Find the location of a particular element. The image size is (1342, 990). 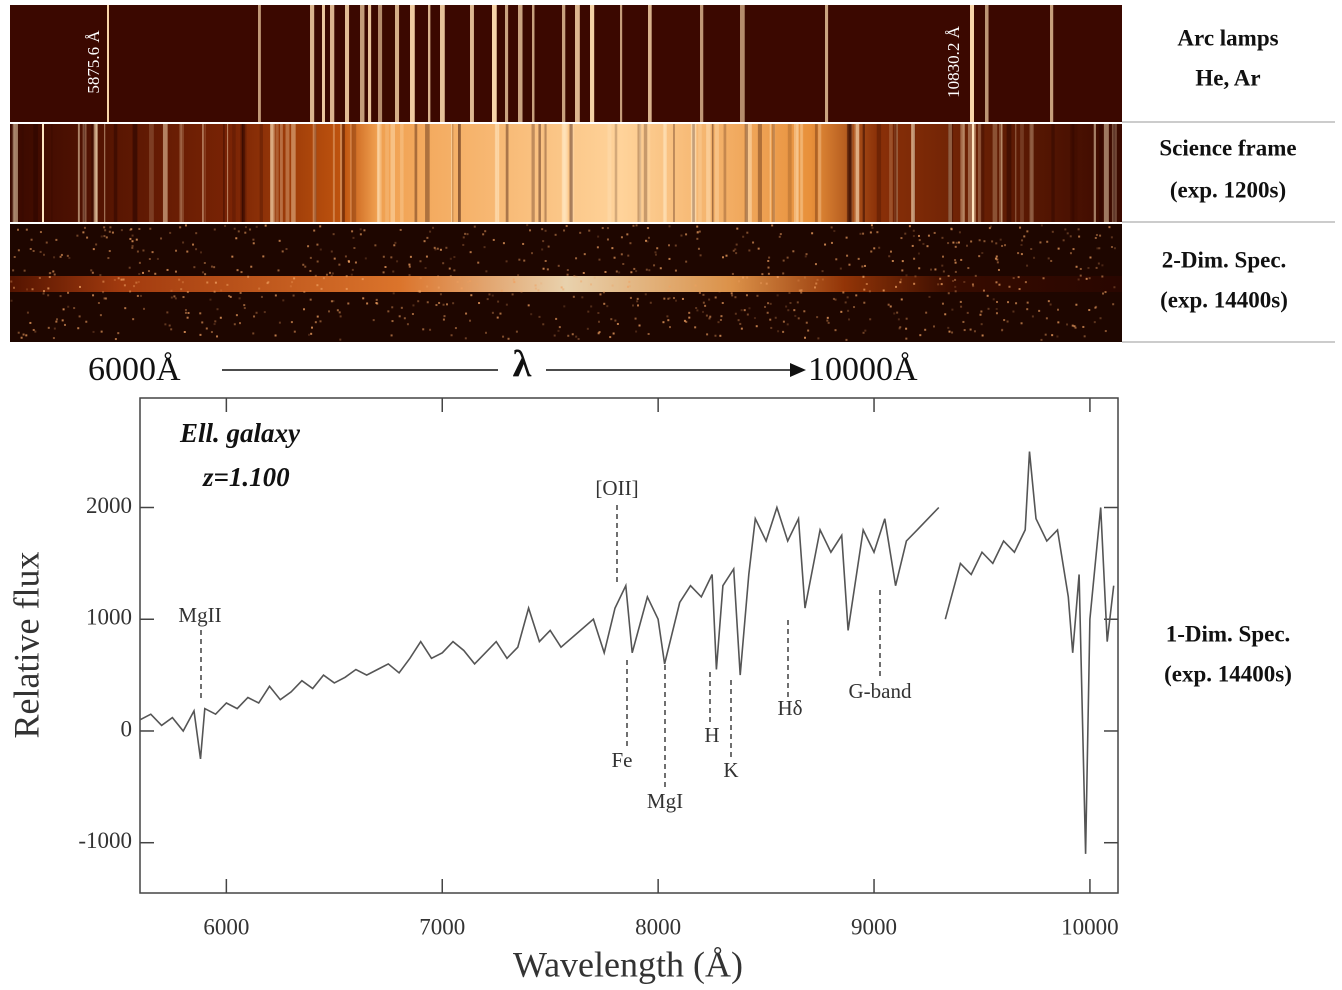

line-label: [OII] is located at coordinates (616, 488).